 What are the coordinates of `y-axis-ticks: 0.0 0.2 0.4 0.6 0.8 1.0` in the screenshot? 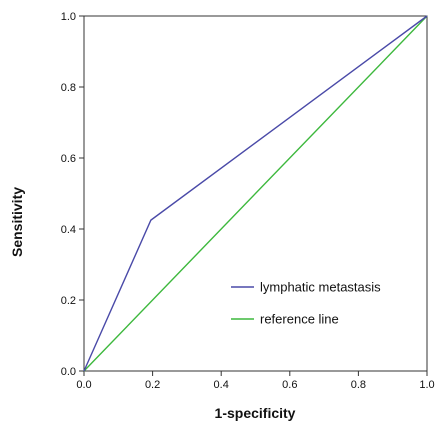 It's located at (72, 194).